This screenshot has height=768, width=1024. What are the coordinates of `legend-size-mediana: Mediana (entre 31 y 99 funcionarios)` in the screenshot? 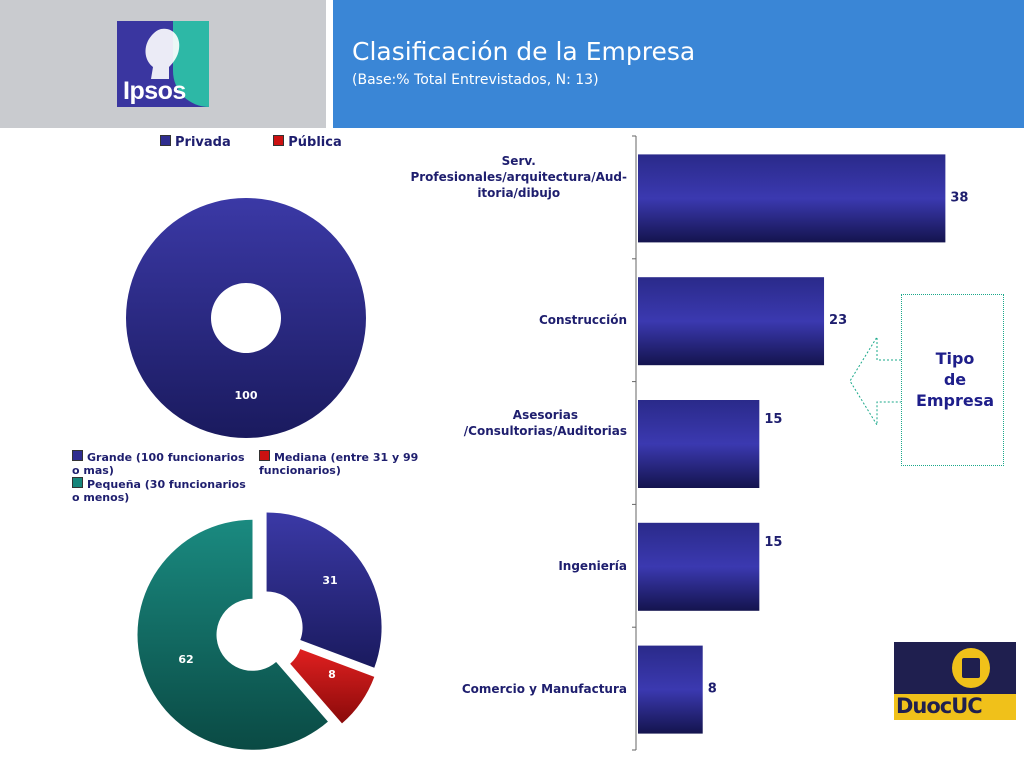 It's located at (339, 463).